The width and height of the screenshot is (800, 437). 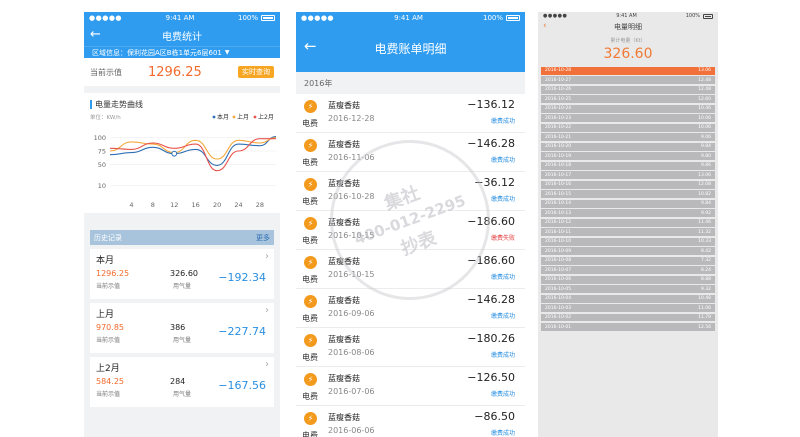 What do you see at coordinates (408, 18) in the screenshot?
I see `status-time: 9:41 AM` at bounding box center [408, 18].